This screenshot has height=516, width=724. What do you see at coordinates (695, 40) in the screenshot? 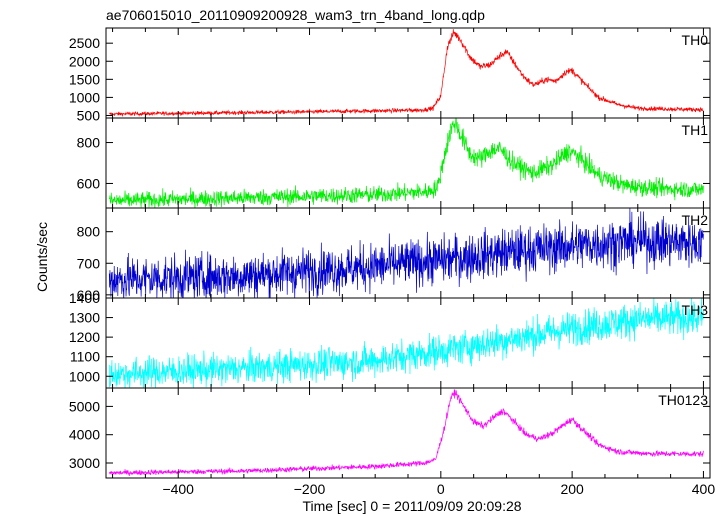
I see `panel-label-th0: TH0` at bounding box center [695, 40].